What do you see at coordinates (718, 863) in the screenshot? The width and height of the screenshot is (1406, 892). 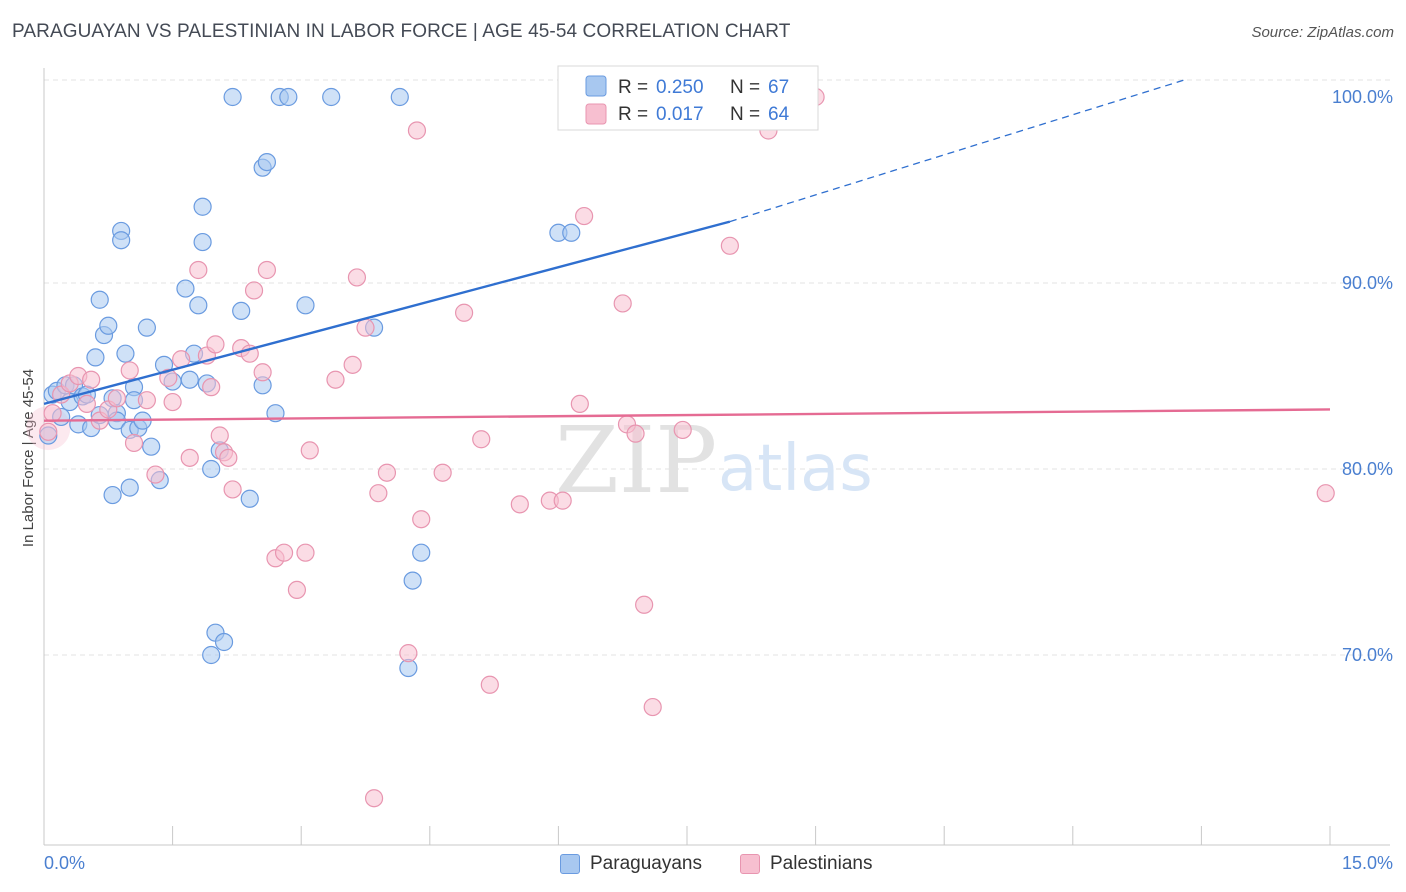 I see `x-tick-labels: 0.0% 15.0%` at bounding box center [718, 863].